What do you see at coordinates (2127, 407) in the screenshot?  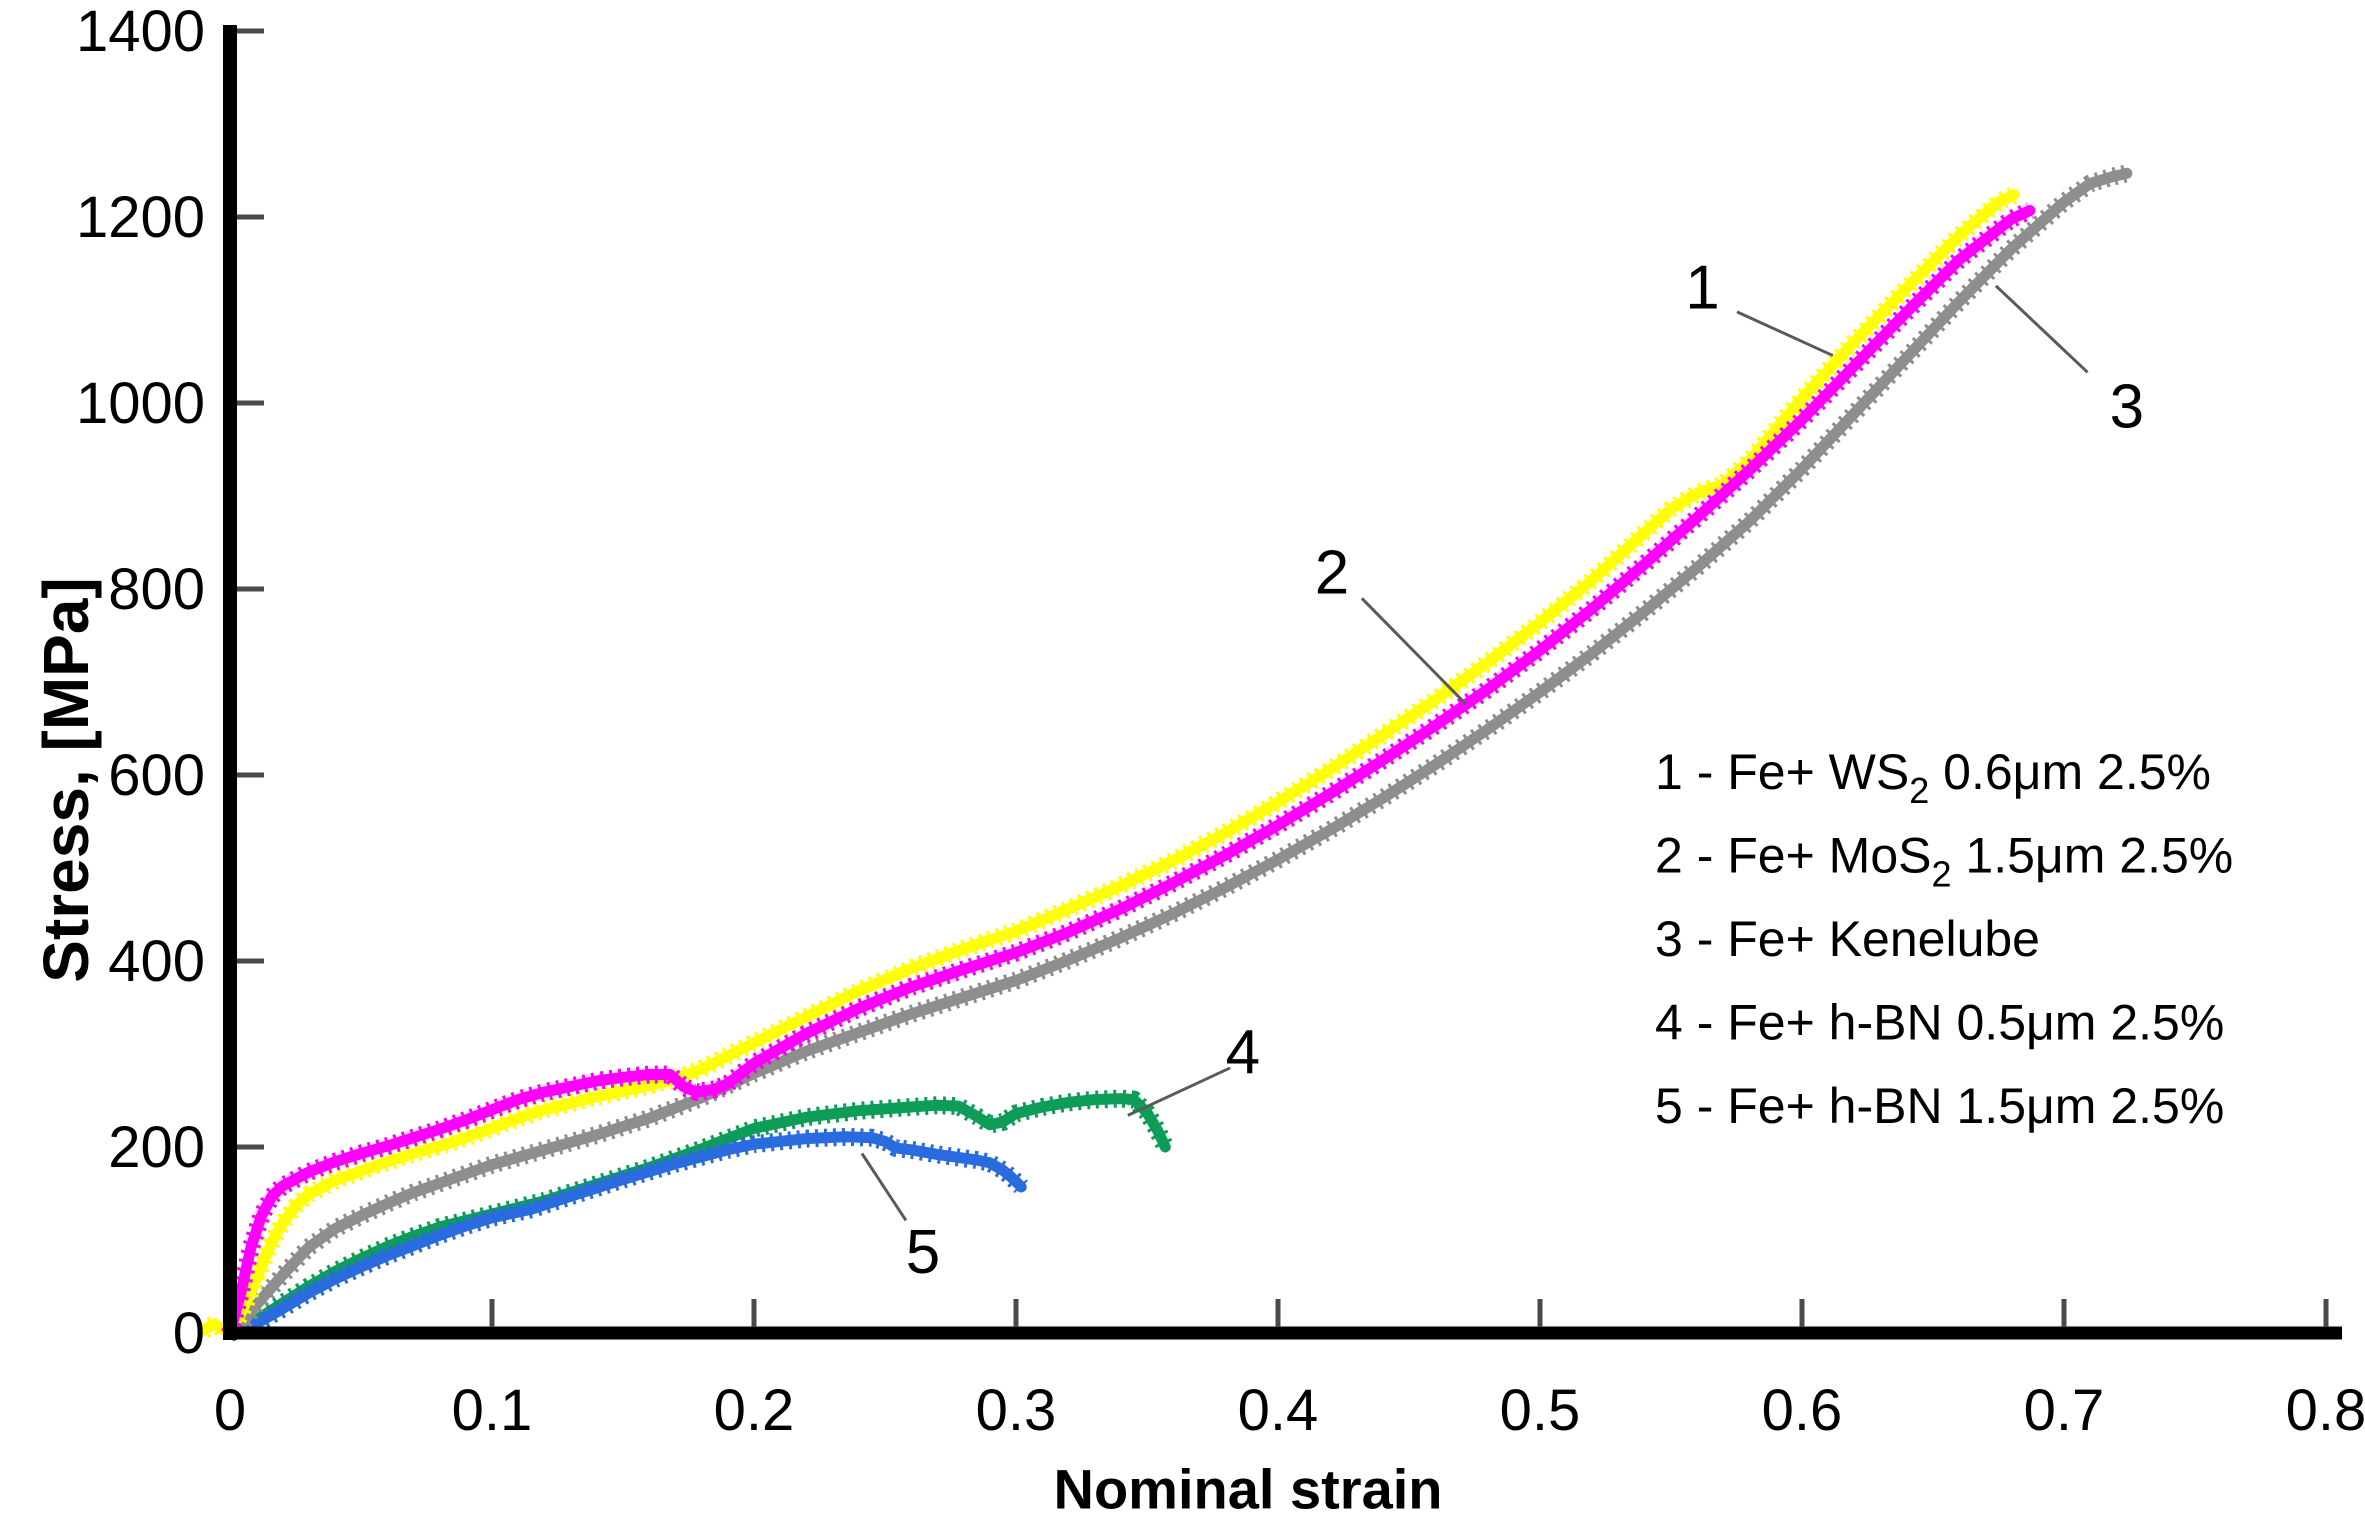 I see `curve-number-label-3: 3` at bounding box center [2127, 407].